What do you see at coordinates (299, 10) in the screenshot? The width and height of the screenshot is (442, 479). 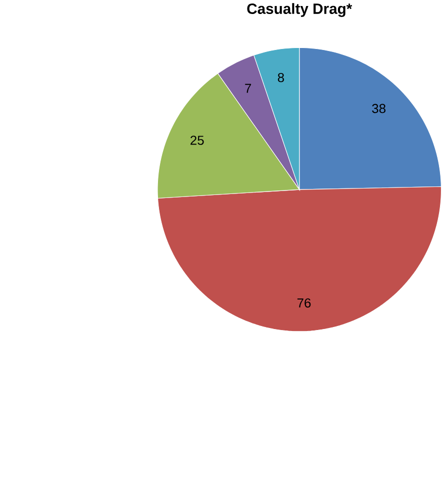 I see `chart-title: Casualty Drag*` at bounding box center [299, 10].